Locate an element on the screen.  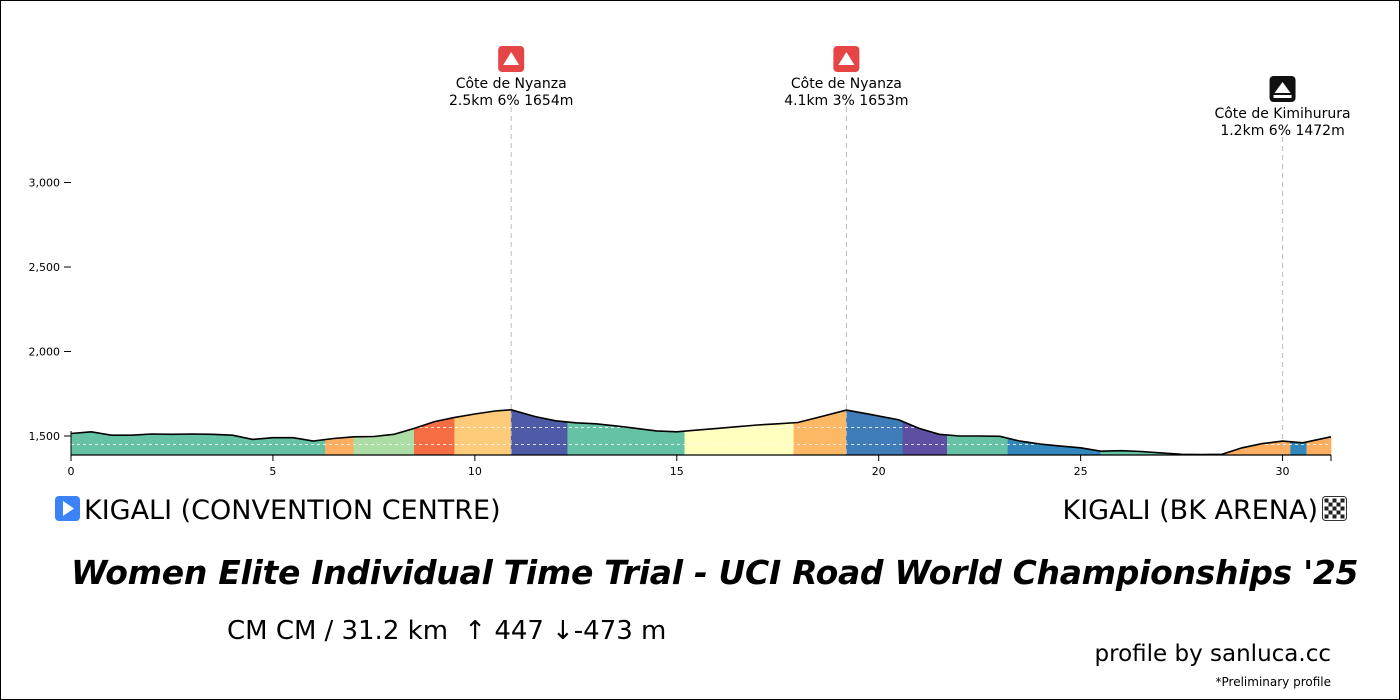
start-location: KIGALI (CONVENTION CENTRE) is located at coordinates (276, 511).